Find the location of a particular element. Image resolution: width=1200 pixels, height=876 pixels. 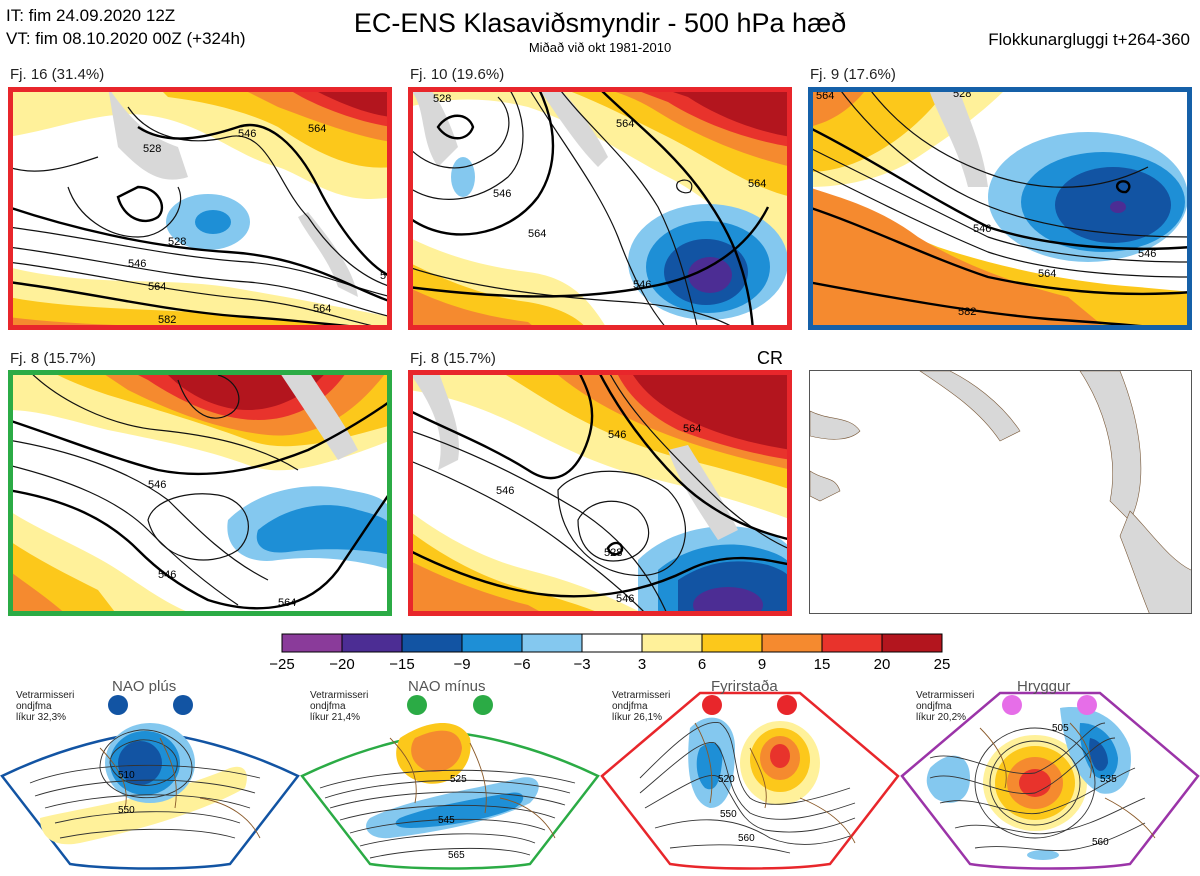

page-title: EC-ENS Klasaviðsmyndir - 500 hPa hæð is located at coordinates (600, 23).